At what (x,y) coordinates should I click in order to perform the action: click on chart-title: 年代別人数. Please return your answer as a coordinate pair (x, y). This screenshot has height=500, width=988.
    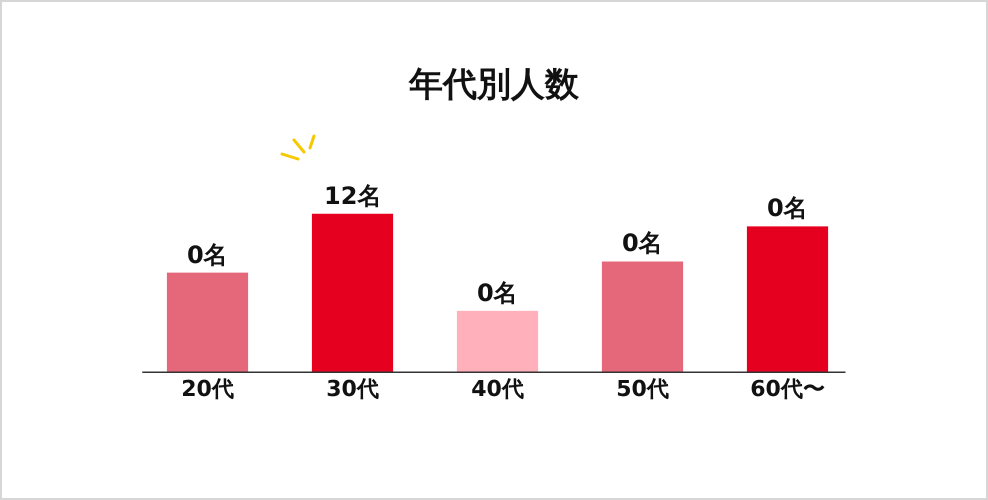
    Looking at the image, I should click on (494, 84).